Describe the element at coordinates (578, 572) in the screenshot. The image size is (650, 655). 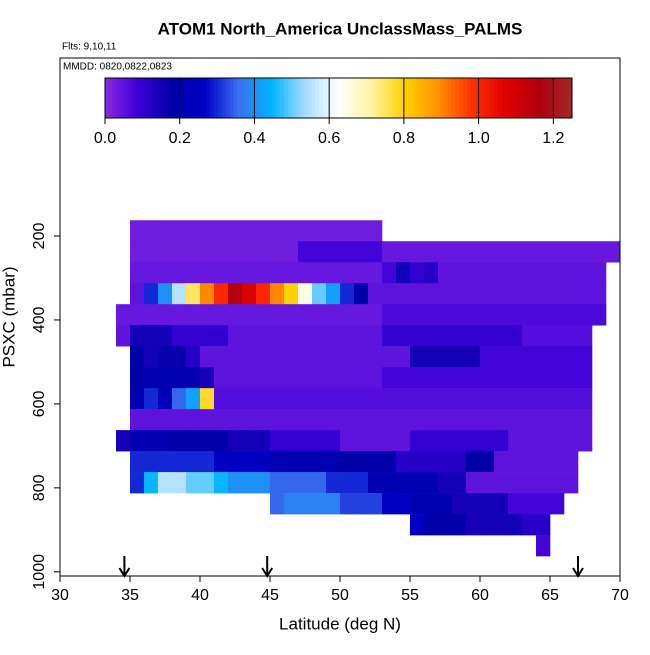
I see `arrow-head` at that location.